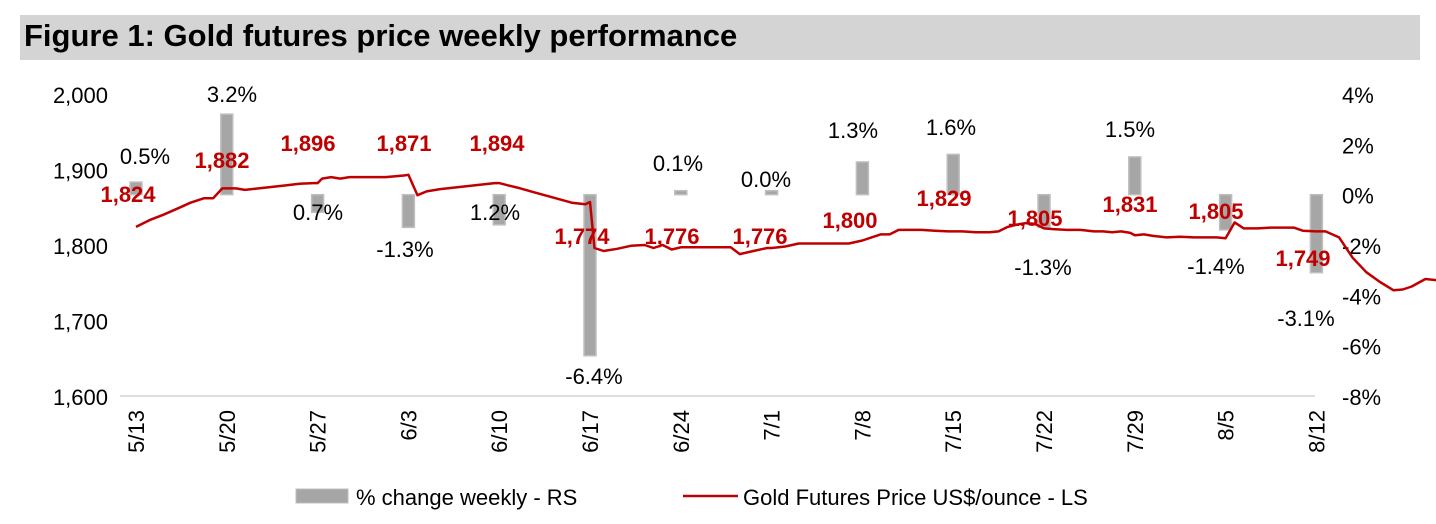 This screenshot has height=524, width=1436. Describe the element at coordinates (853, 130) in the screenshot. I see `weekly-change-label: 1.3%` at that location.